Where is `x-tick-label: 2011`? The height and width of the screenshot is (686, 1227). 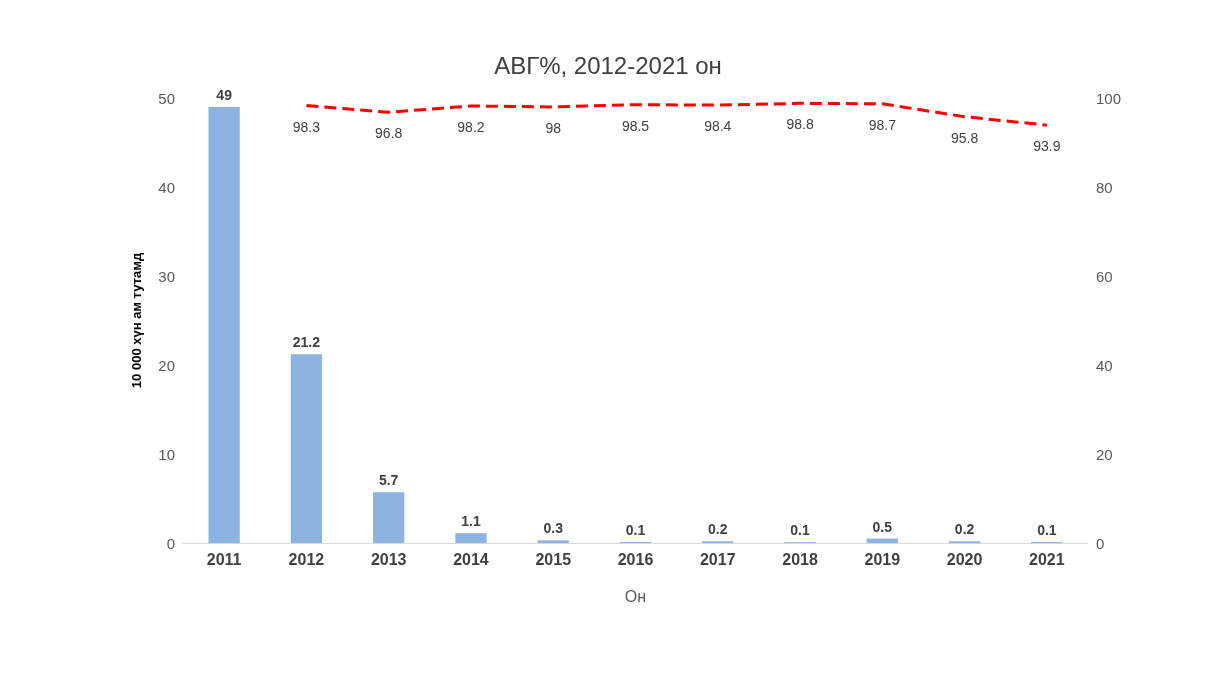
x-tick-label: 2011 is located at coordinates (224, 559).